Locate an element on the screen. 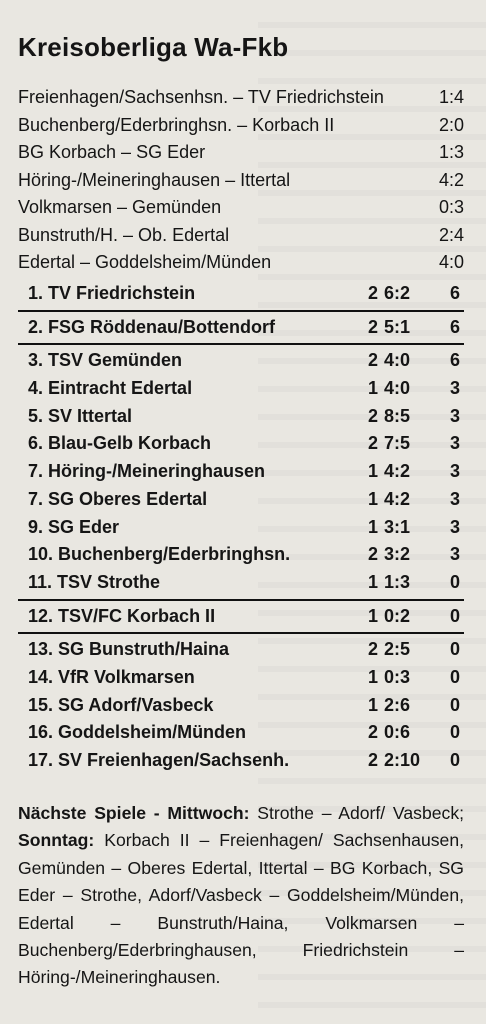 This screenshot has width=486, height=1024. team-cell: 2. FSG Röddenau/Bottendorf is located at coordinates (151, 328).